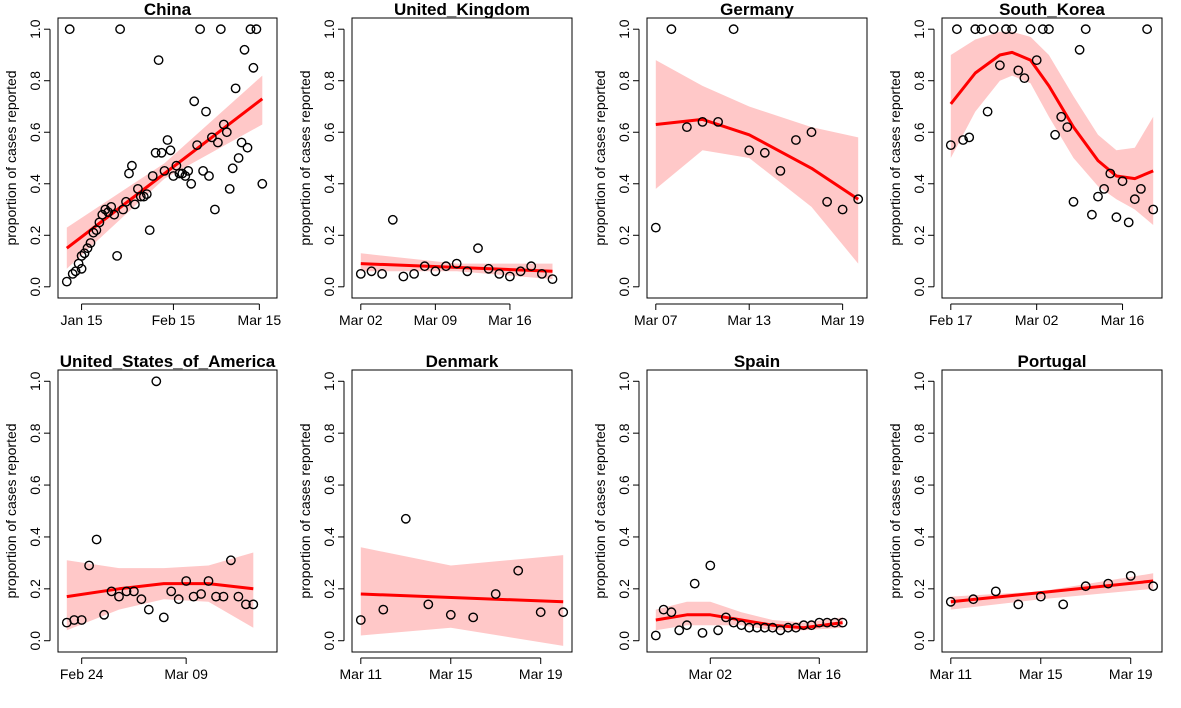 This screenshot has height=708, width=1181. Describe the element at coordinates (711, 674) in the screenshot. I see `x-tick-label: Mar 02` at that location.